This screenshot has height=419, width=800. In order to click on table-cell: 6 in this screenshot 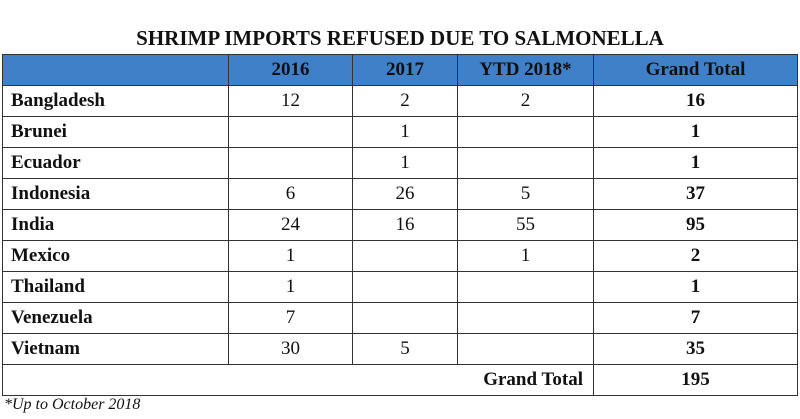, I will do `click(290, 194)`.